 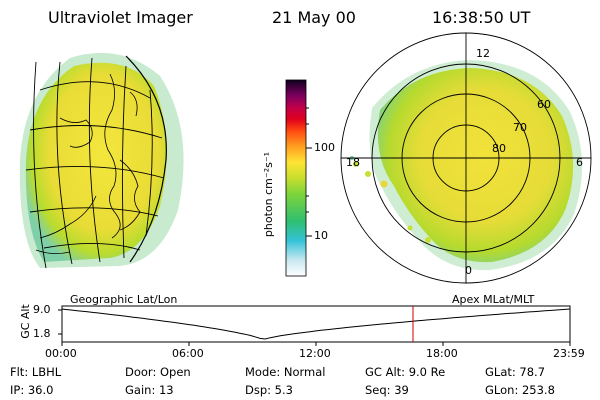 I want to click on geographic-image, so click(x=101, y=160).